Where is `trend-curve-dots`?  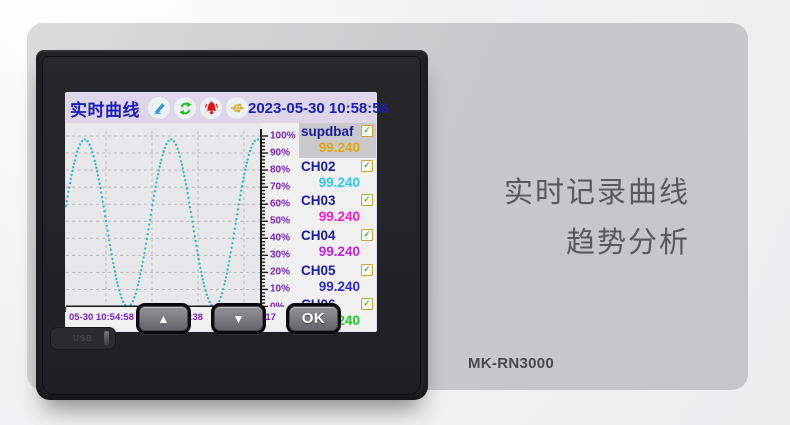 trend-curve-dots is located at coordinates (163, 223).